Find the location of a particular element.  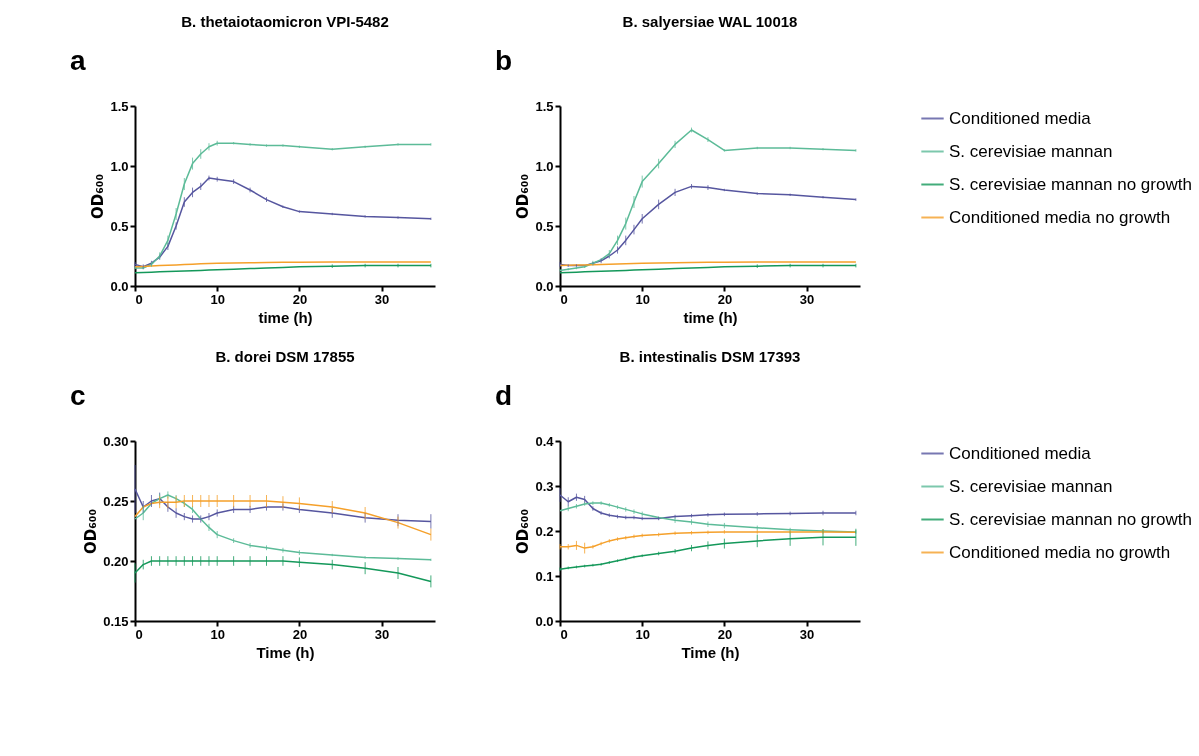

y-tick-label: 0.25 is located at coordinates (116, 501).